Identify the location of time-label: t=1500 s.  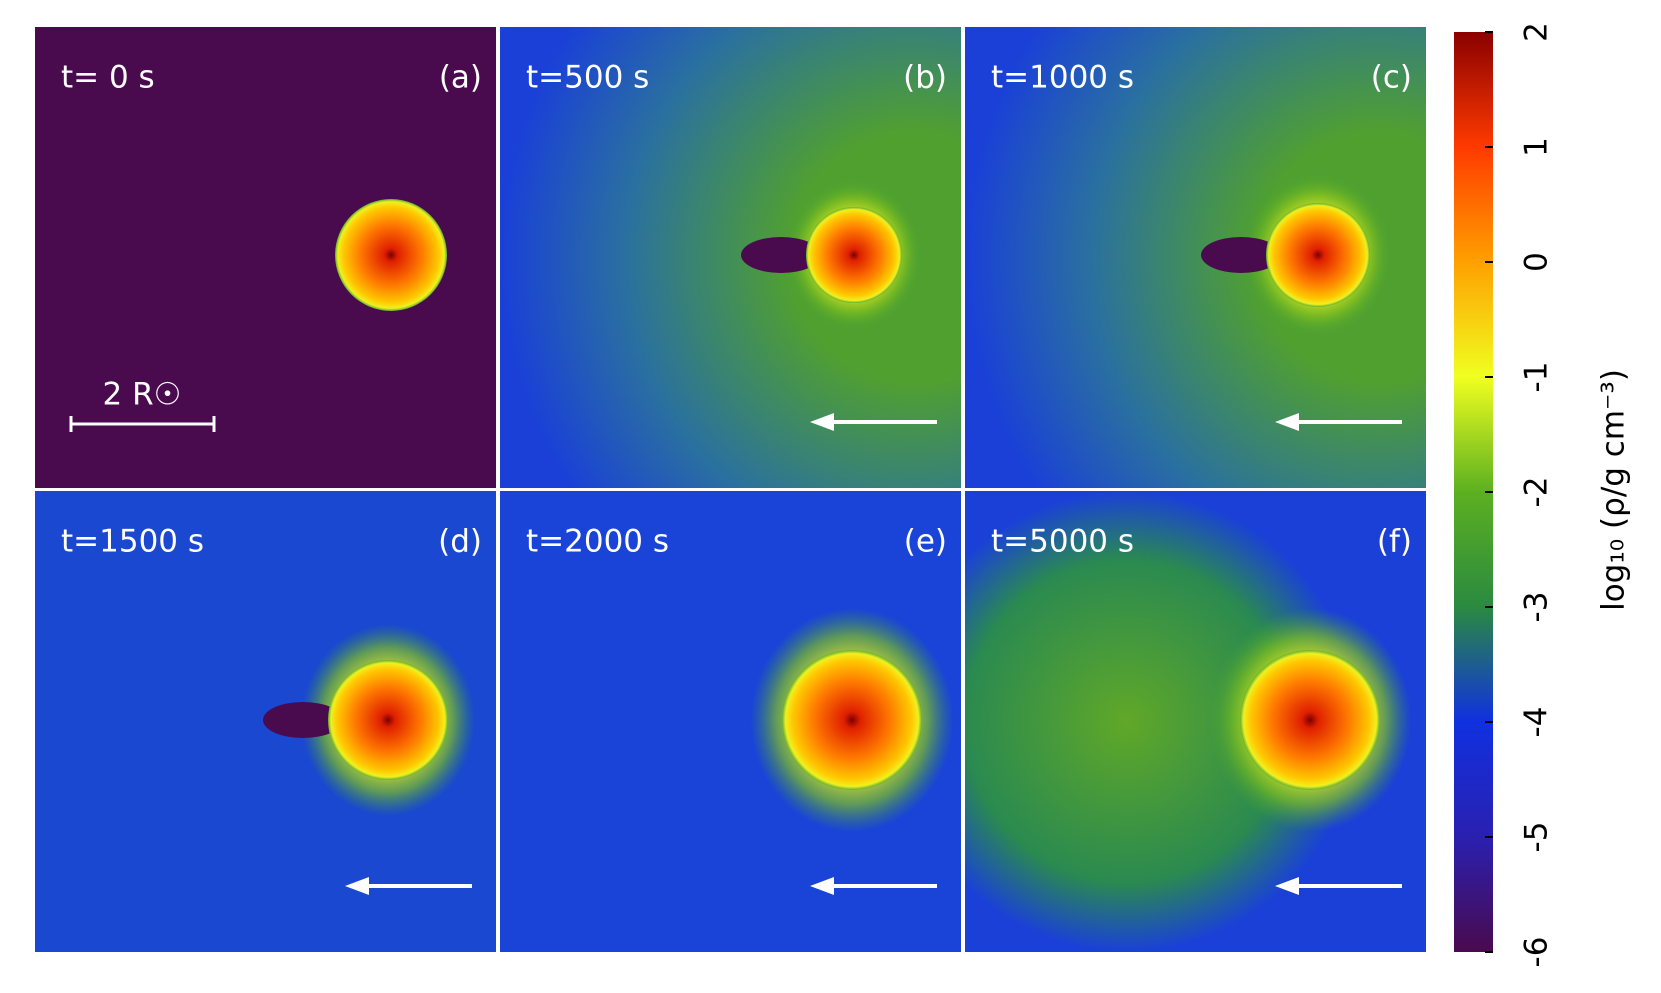
(132, 542).